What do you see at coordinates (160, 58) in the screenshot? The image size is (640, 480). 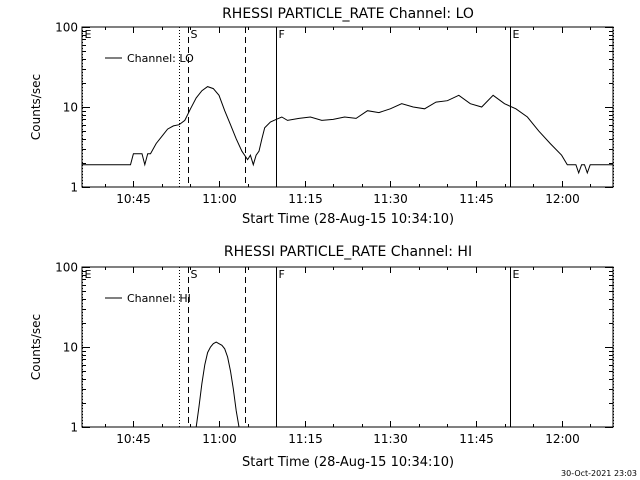 I see `legend-label: Channel: LO` at bounding box center [160, 58].